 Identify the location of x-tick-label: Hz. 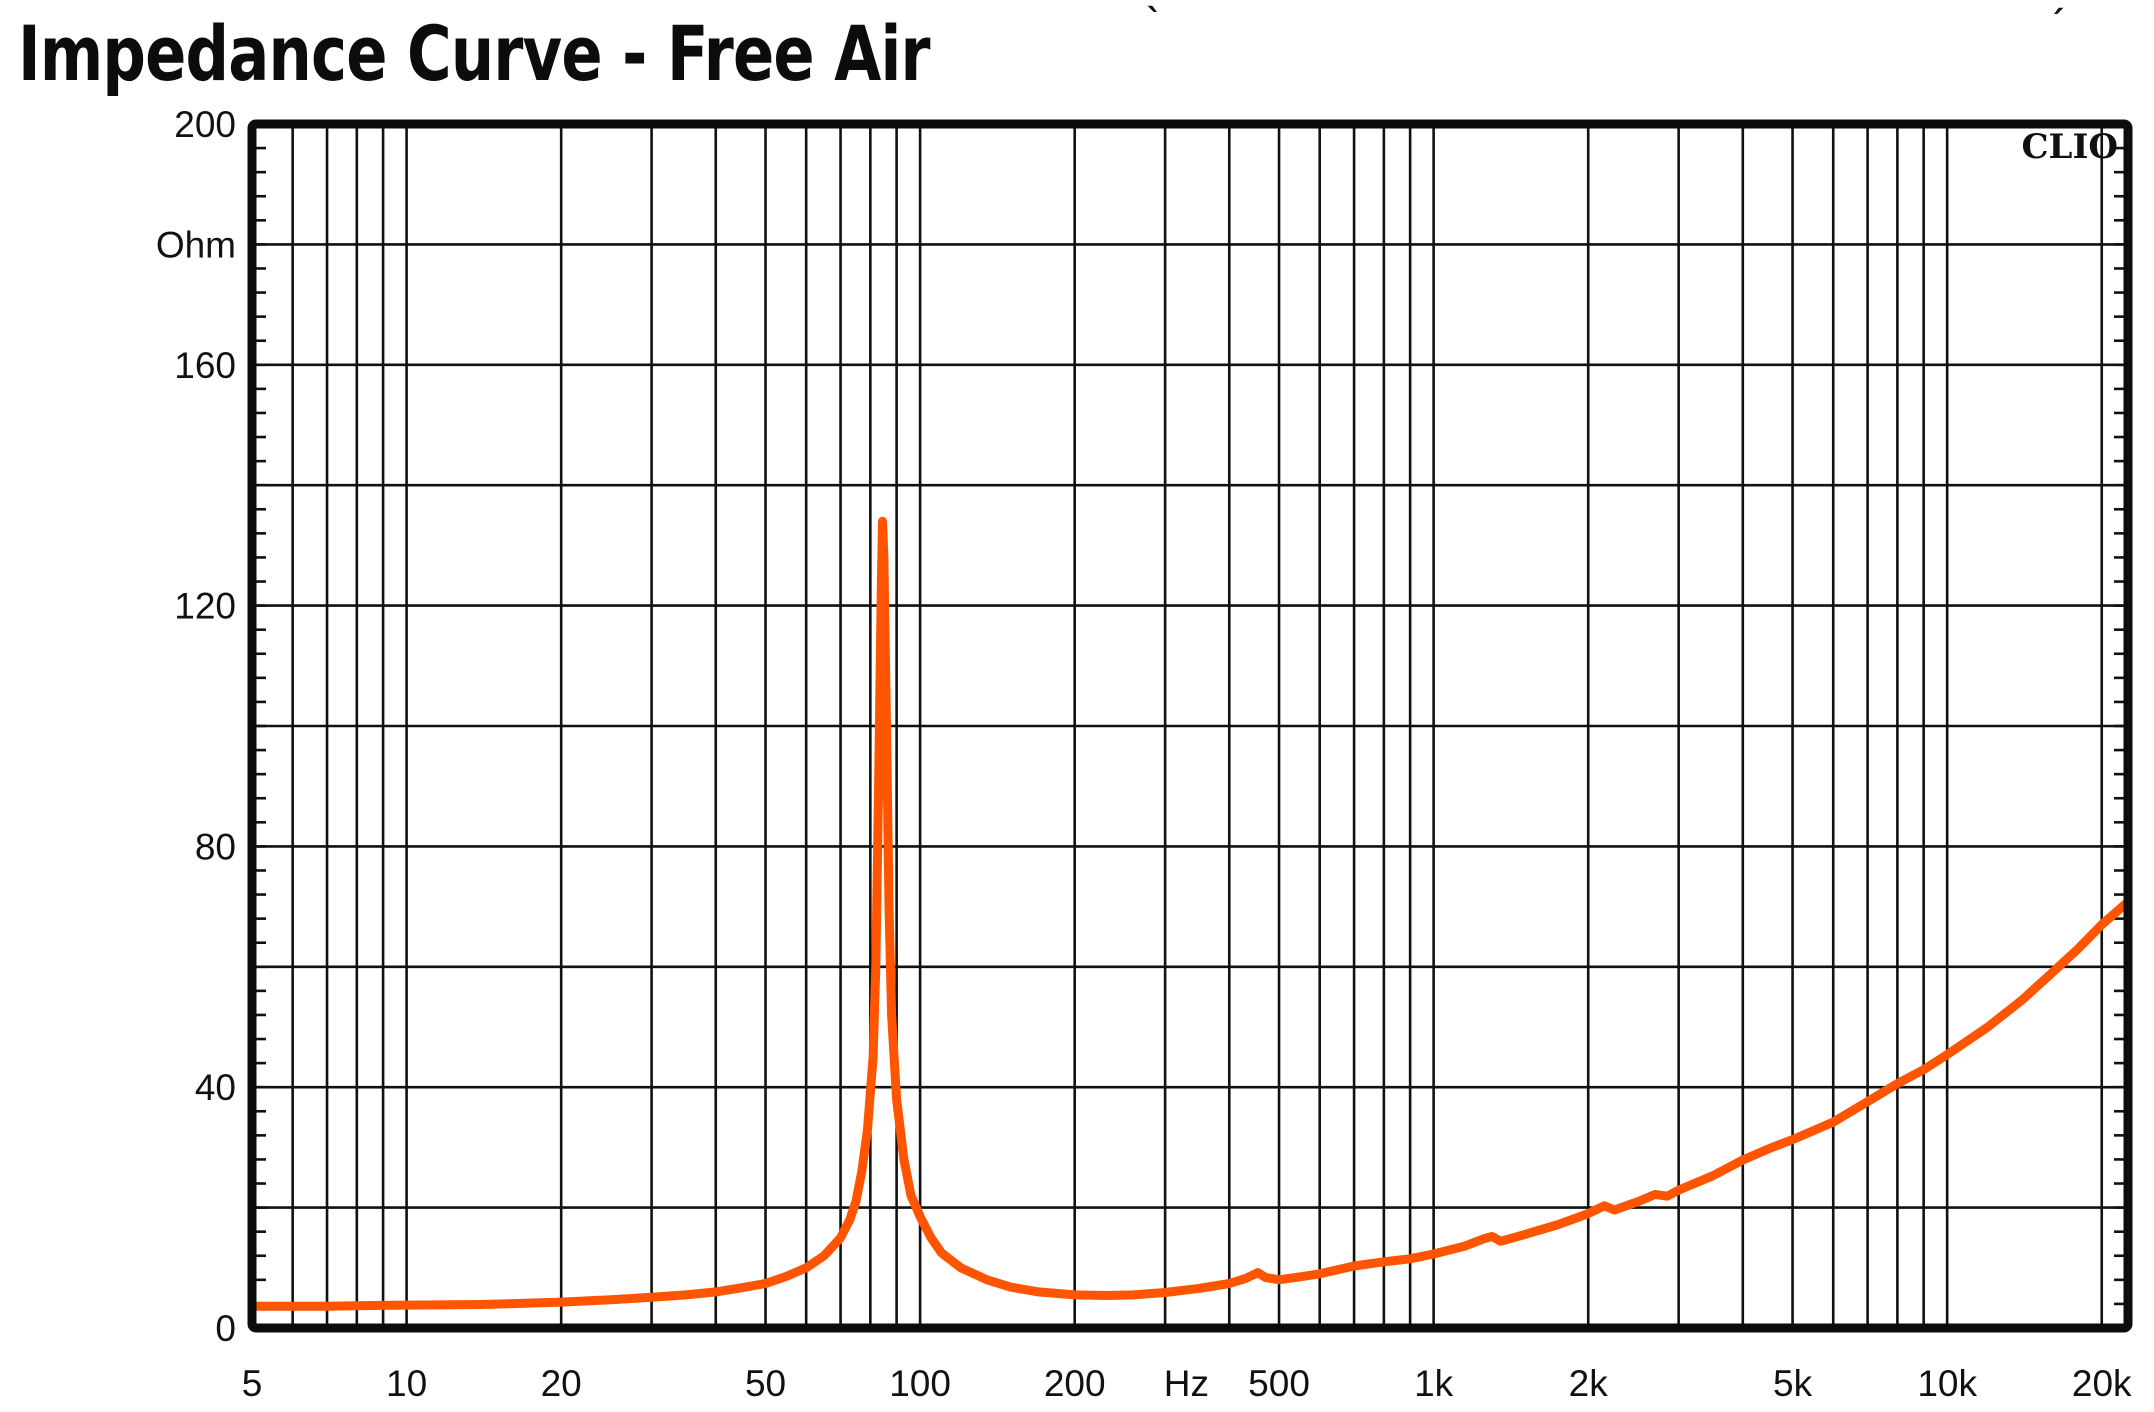
(1186, 1383).